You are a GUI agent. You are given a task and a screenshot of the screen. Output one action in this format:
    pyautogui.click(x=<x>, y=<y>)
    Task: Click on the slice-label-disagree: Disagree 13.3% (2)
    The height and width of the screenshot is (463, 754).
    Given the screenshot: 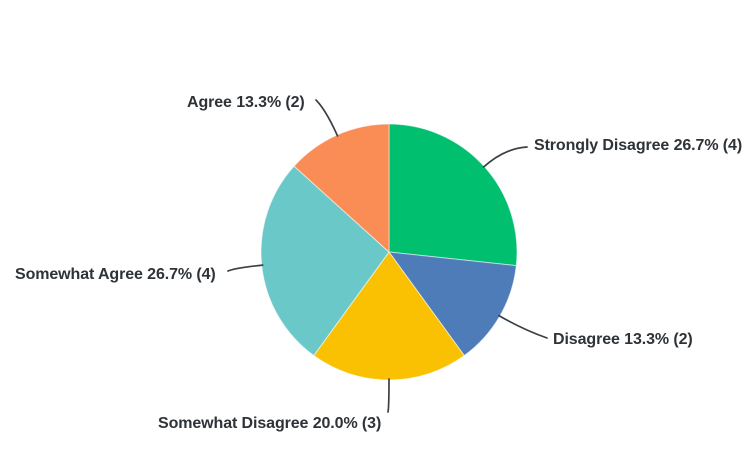 What is the action you would take?
    pyautogui.click(x=623, y=339)
    